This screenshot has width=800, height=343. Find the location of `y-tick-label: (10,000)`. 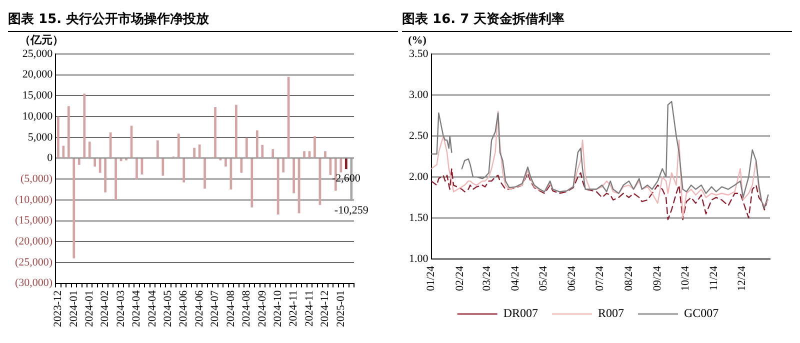

y-tick-label: (10,000) is located at coordinates (34, 200).